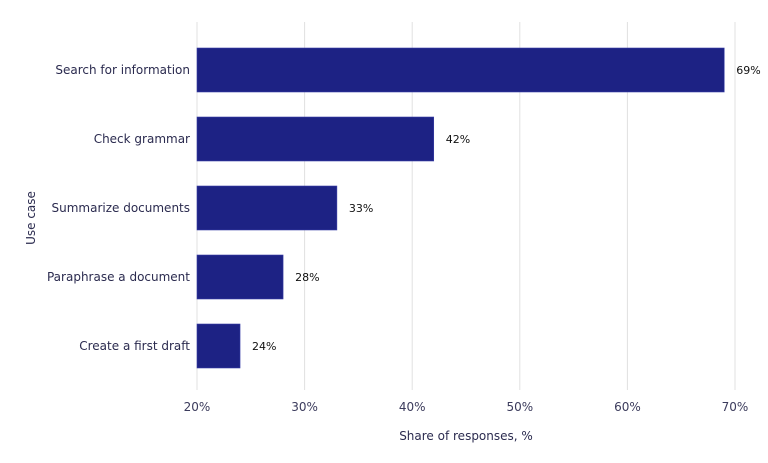  I want to click on data-label: 24%, so click(264, 346).